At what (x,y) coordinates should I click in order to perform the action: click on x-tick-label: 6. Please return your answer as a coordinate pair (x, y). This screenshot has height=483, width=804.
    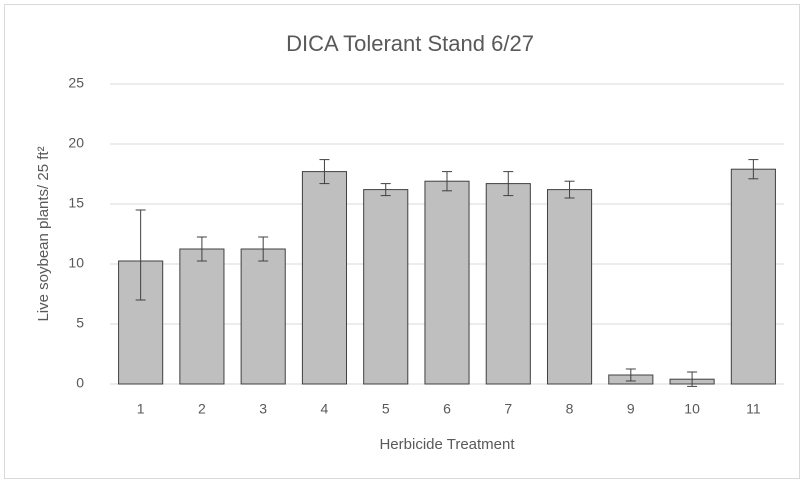
    Looking at the image, I should click on (447, 409).